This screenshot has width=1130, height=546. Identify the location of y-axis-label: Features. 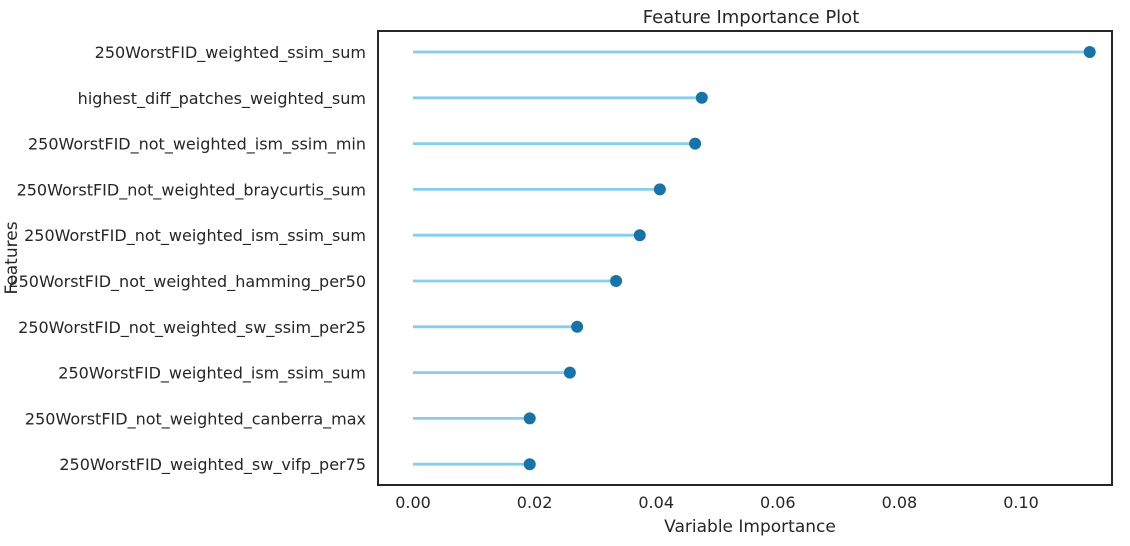
(12, 257).